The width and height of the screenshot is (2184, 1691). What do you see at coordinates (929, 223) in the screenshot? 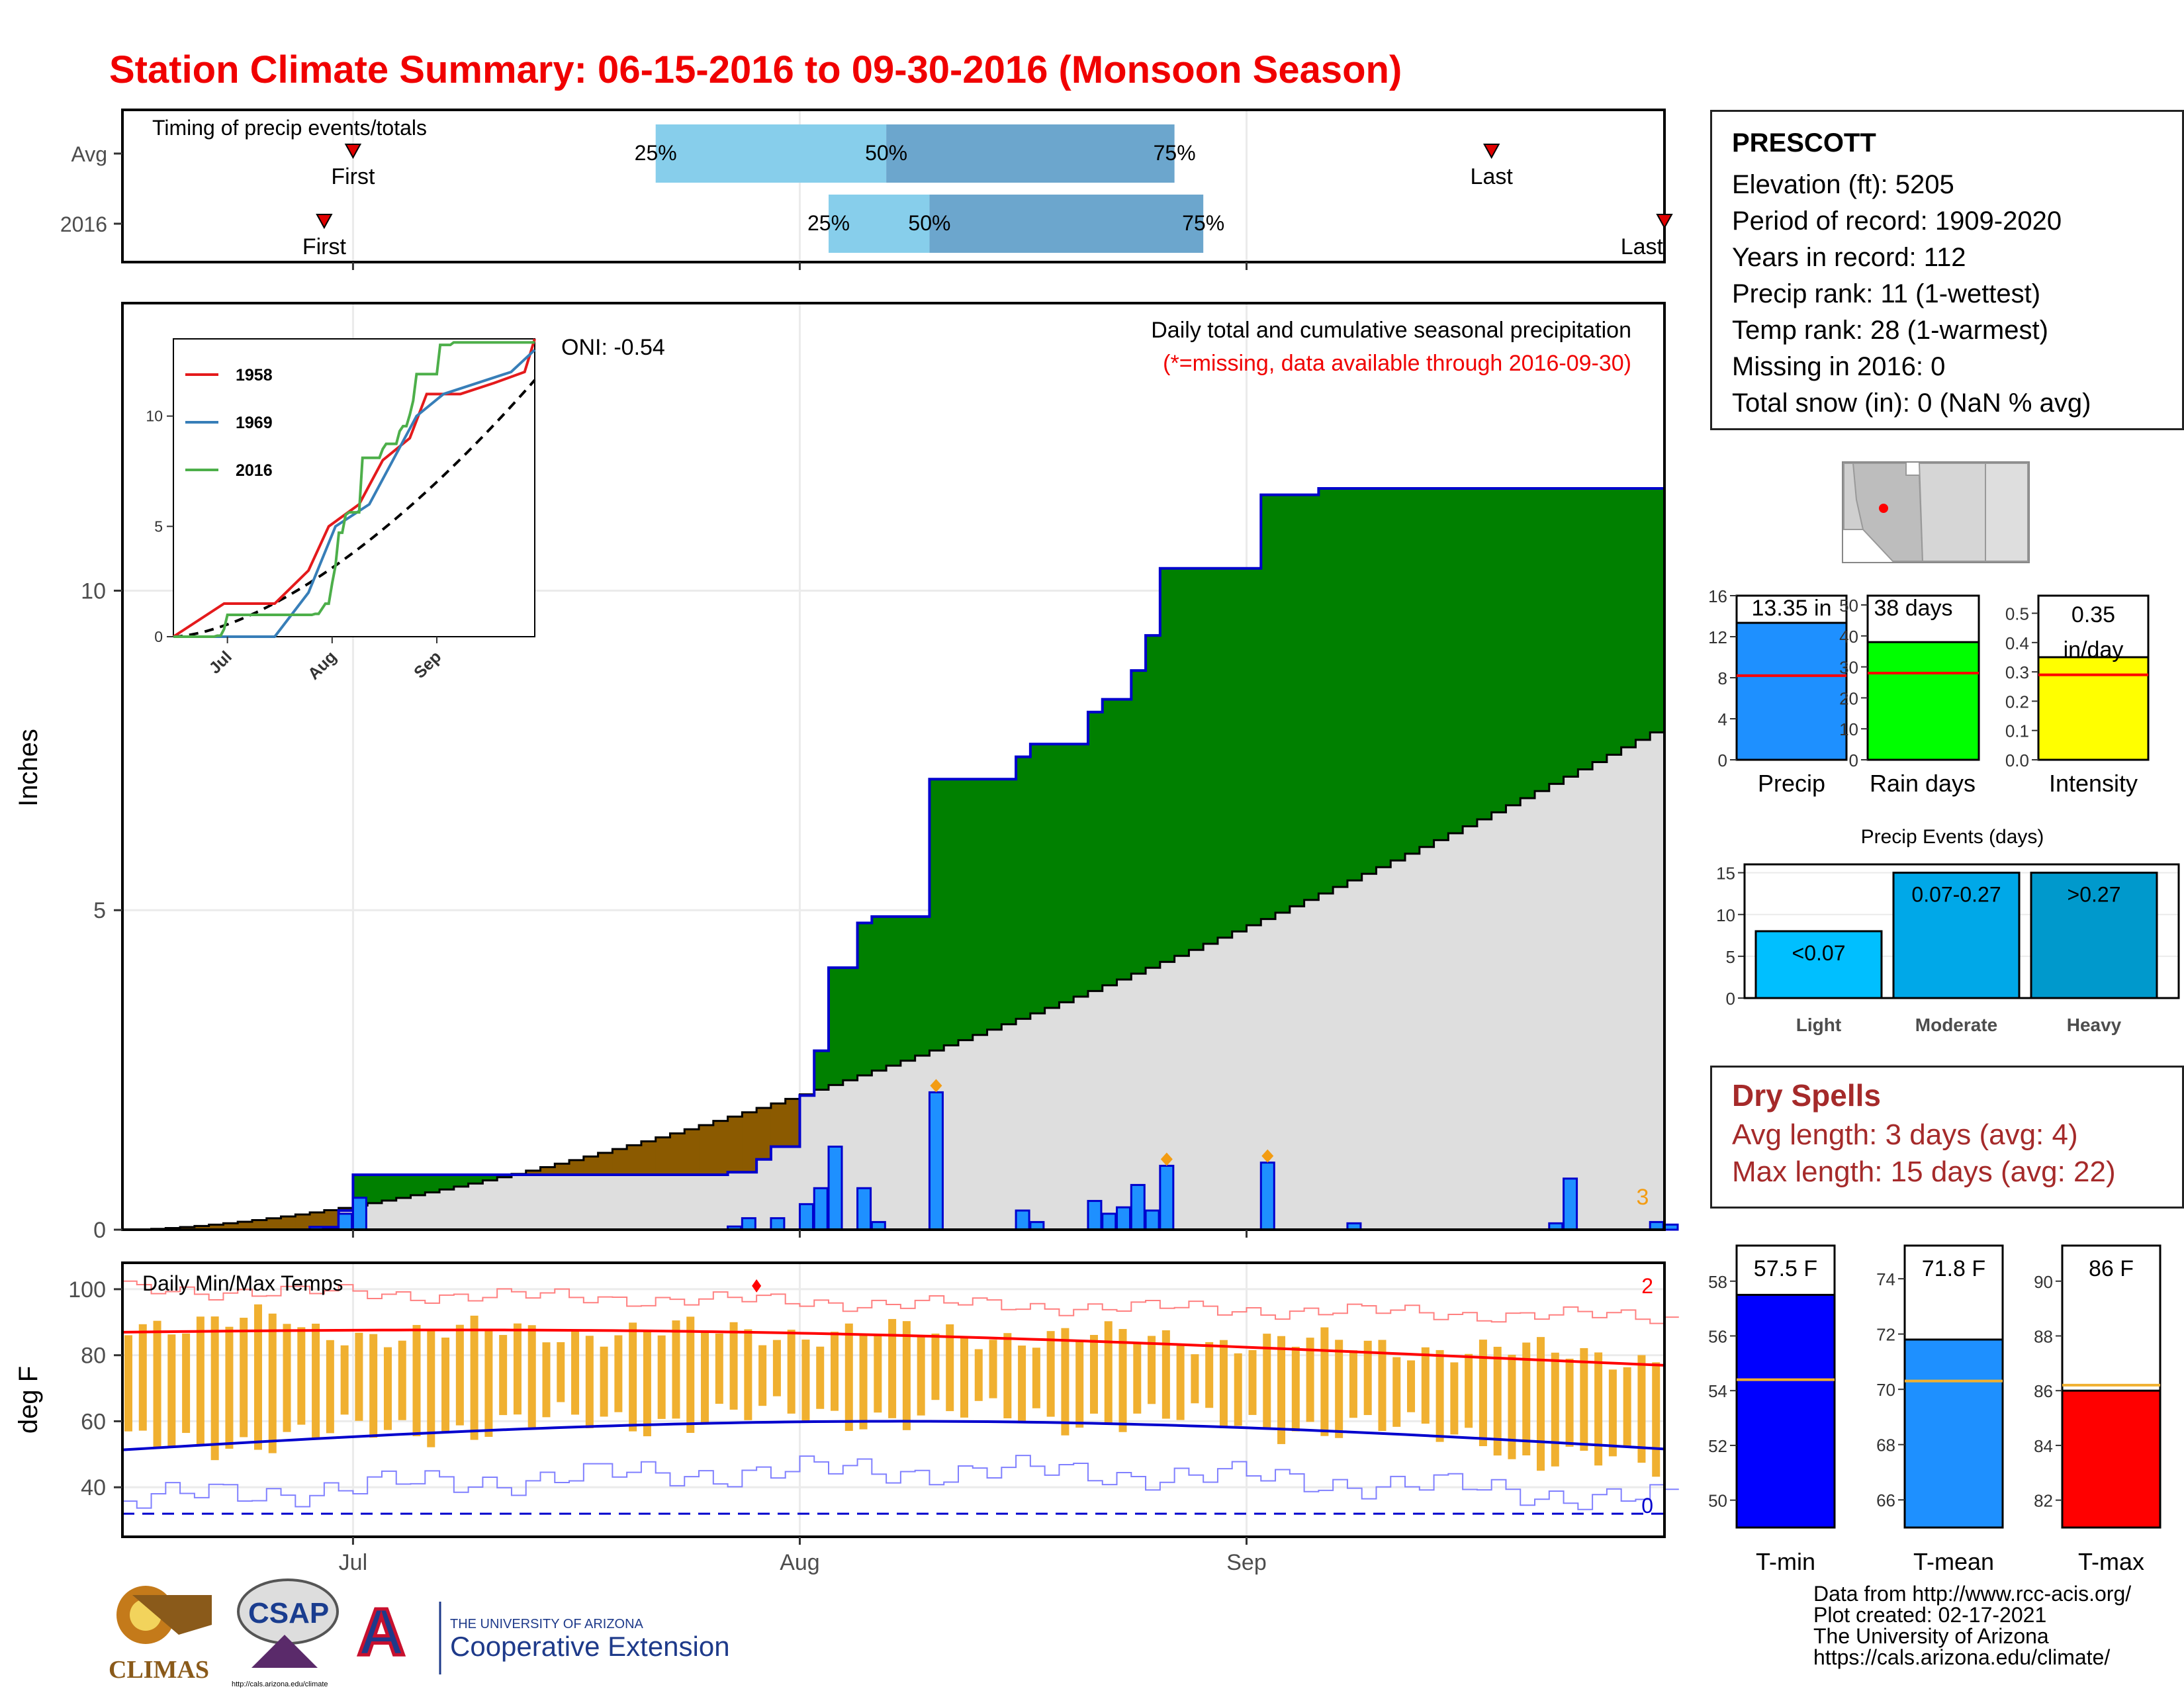
I see `timing-q50-label: 50%` at bounding box center [929, 223].